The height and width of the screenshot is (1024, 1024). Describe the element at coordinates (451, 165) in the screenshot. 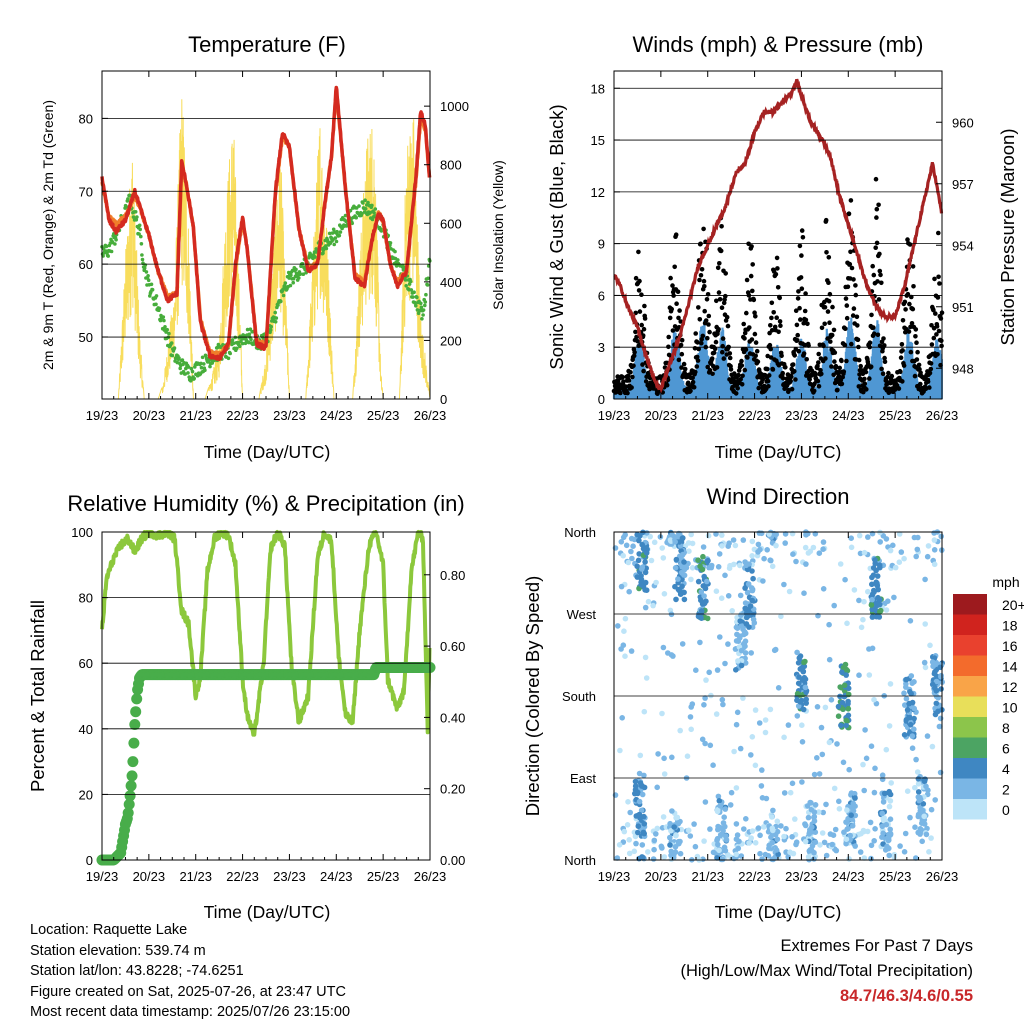

I see `y-tick-label: 800` at that location.